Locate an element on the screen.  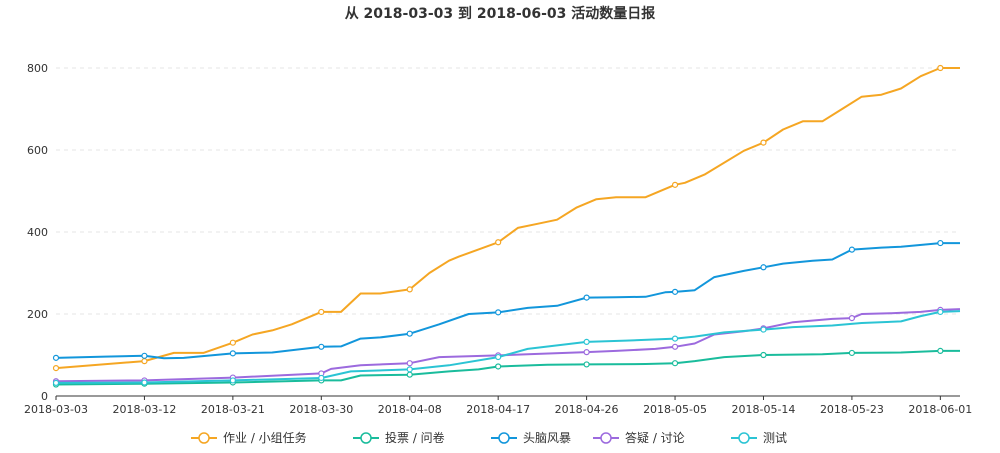
legend-item: 头脑风暴 is located at coordinates (531, 438).